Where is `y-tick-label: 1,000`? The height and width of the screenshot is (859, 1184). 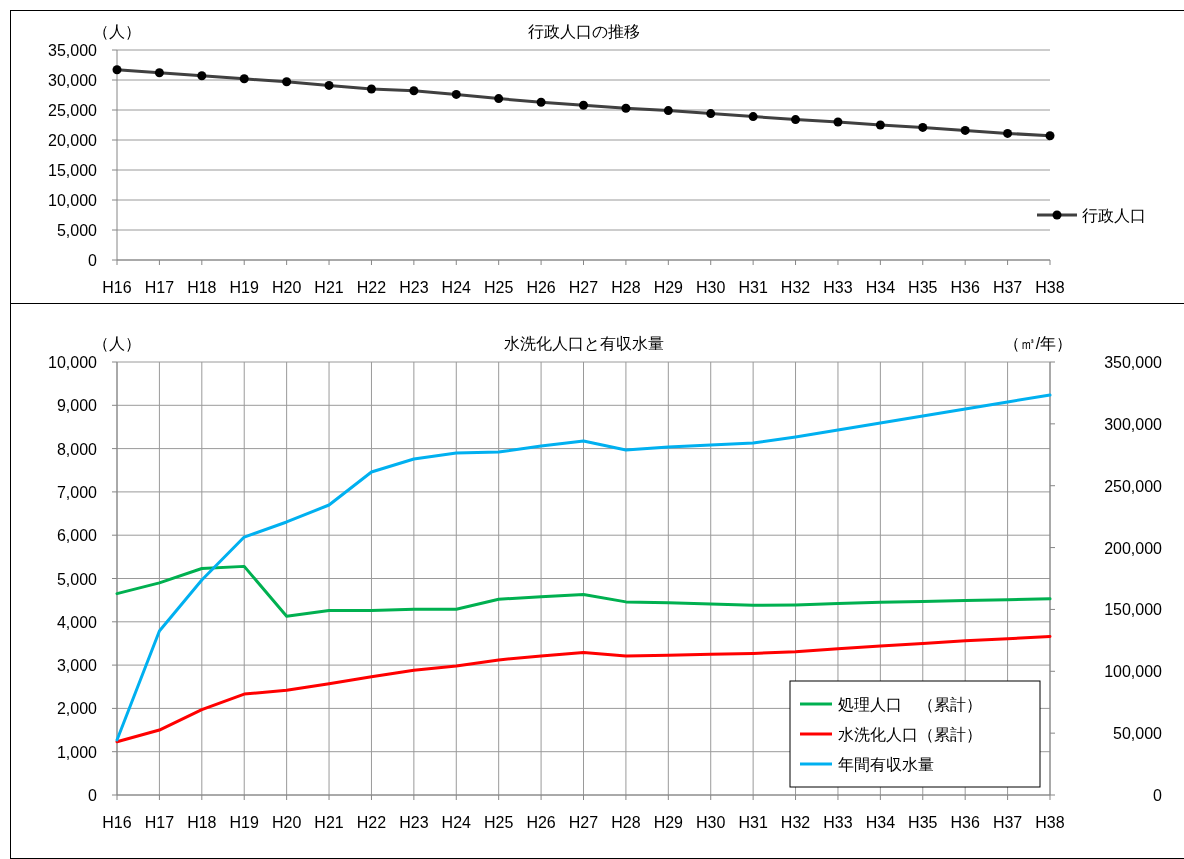
y-tick-label: 1,000 is located at coordinates (77, 752).